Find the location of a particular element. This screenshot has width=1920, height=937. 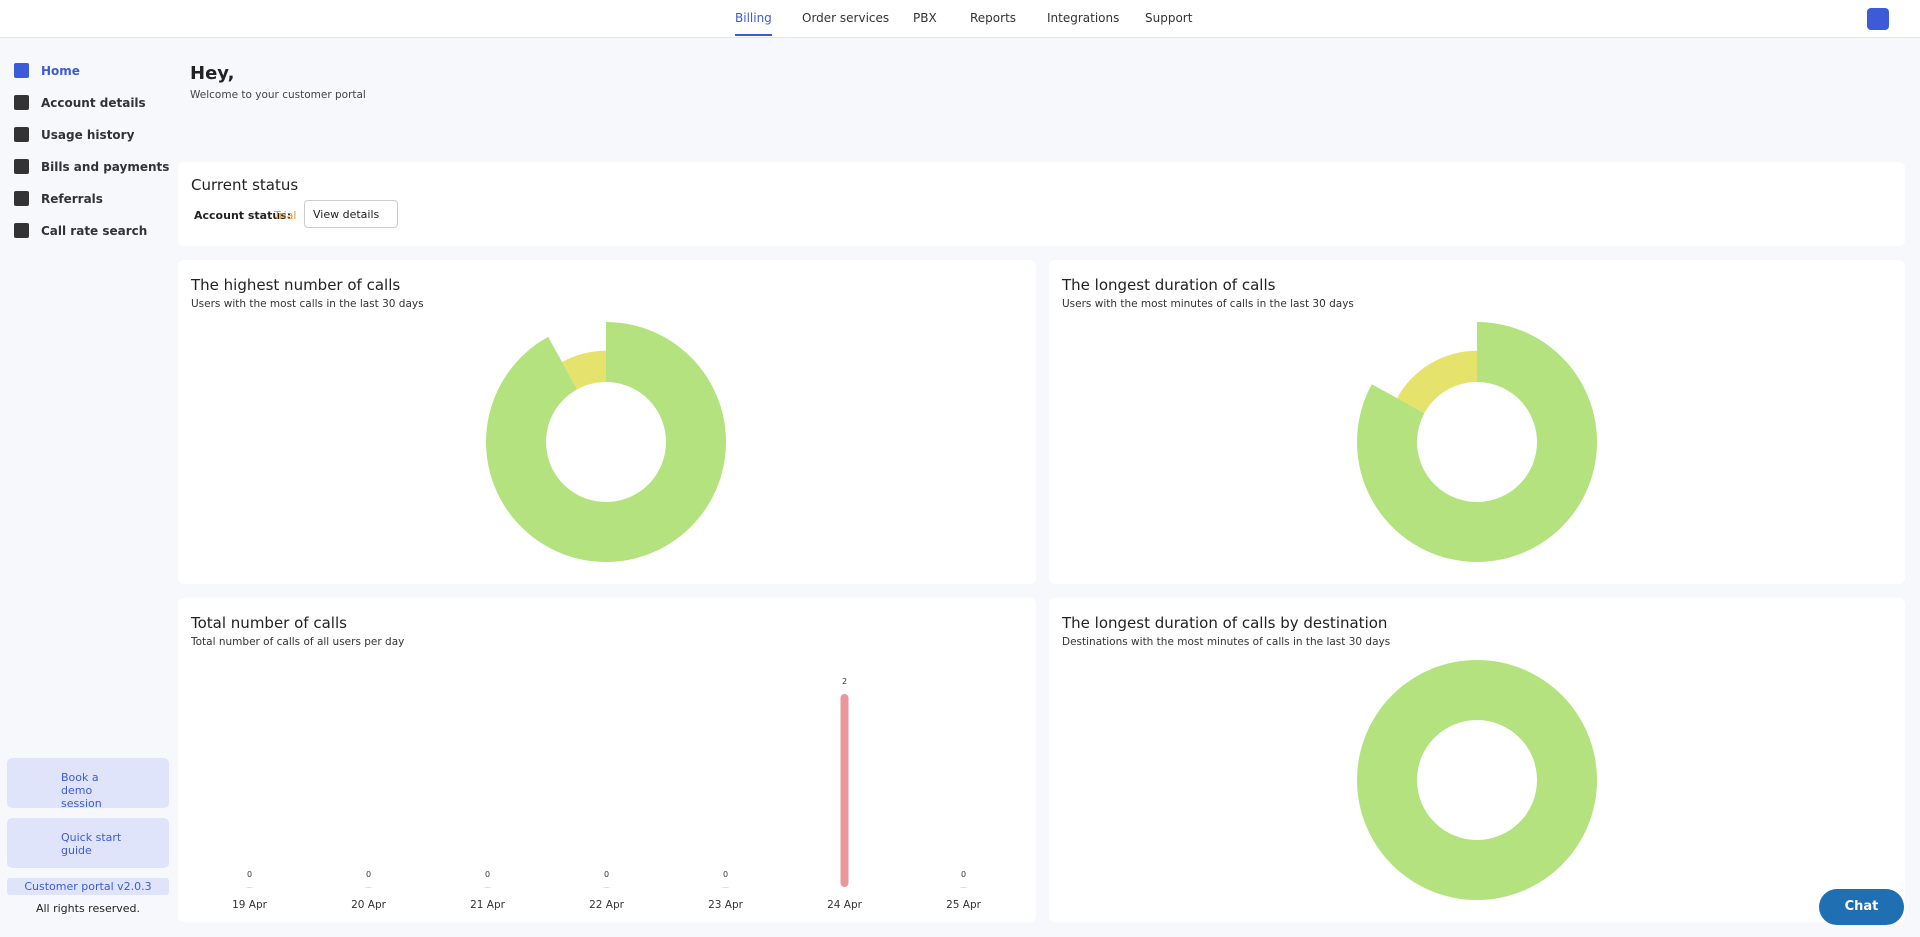

promo-card: Book a demo session is located at coordinates (88, 784).